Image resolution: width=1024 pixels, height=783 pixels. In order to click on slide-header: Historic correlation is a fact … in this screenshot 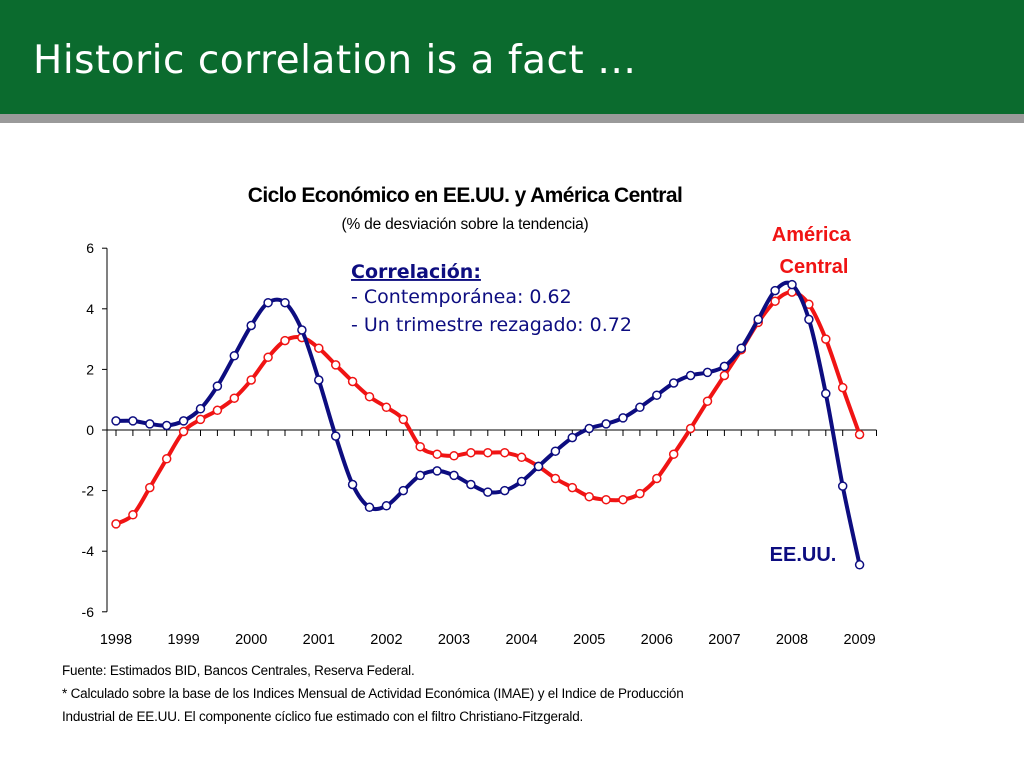, I will do `click(512, 57)`.